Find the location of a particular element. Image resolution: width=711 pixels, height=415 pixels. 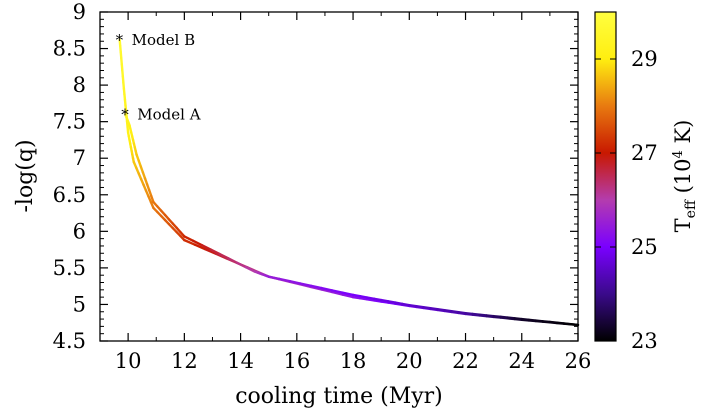

x-tick-label: 24 is located at coordinates (521, 361).